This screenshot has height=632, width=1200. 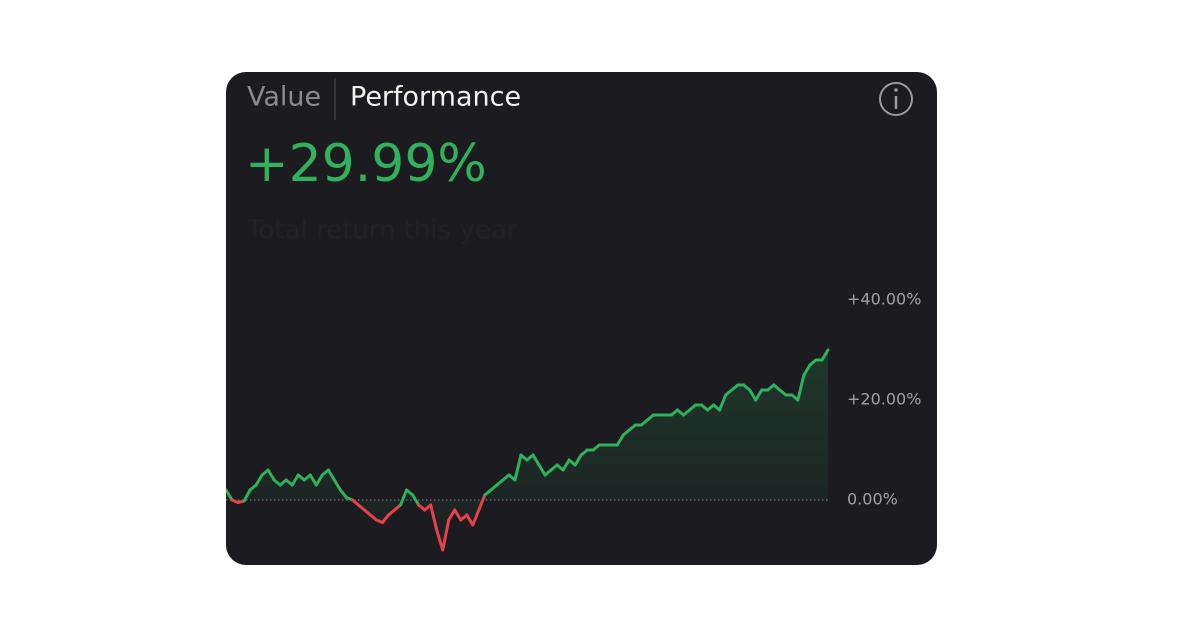 What do you see at coordinates (382, 231) in the screenshot?
I see `subtitle: Total return this year` at bounding box center [382, 231].